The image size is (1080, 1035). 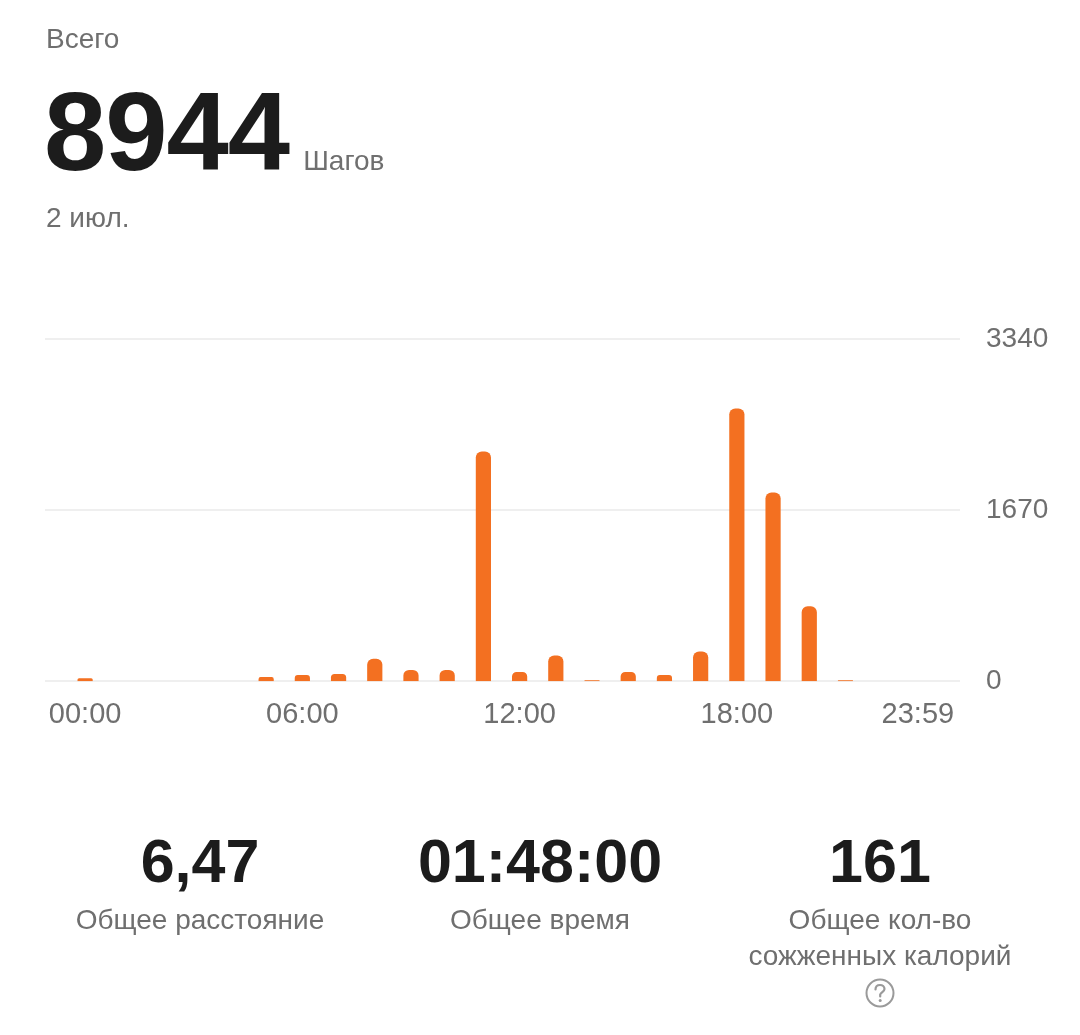 I want to click on text: Шагов, so click(x=344, y=161).